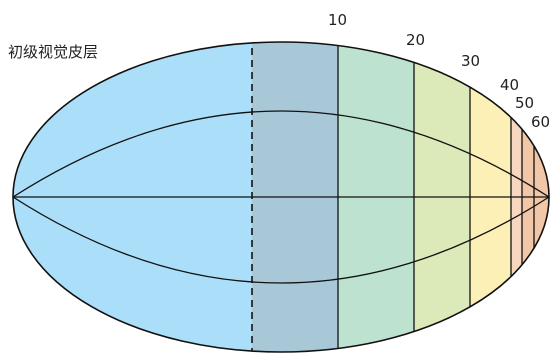  What do you see at coordinates (524, 103) in the screenshot?
I see `eccentricity-label-50: 50` at bounding box center [524, 103].